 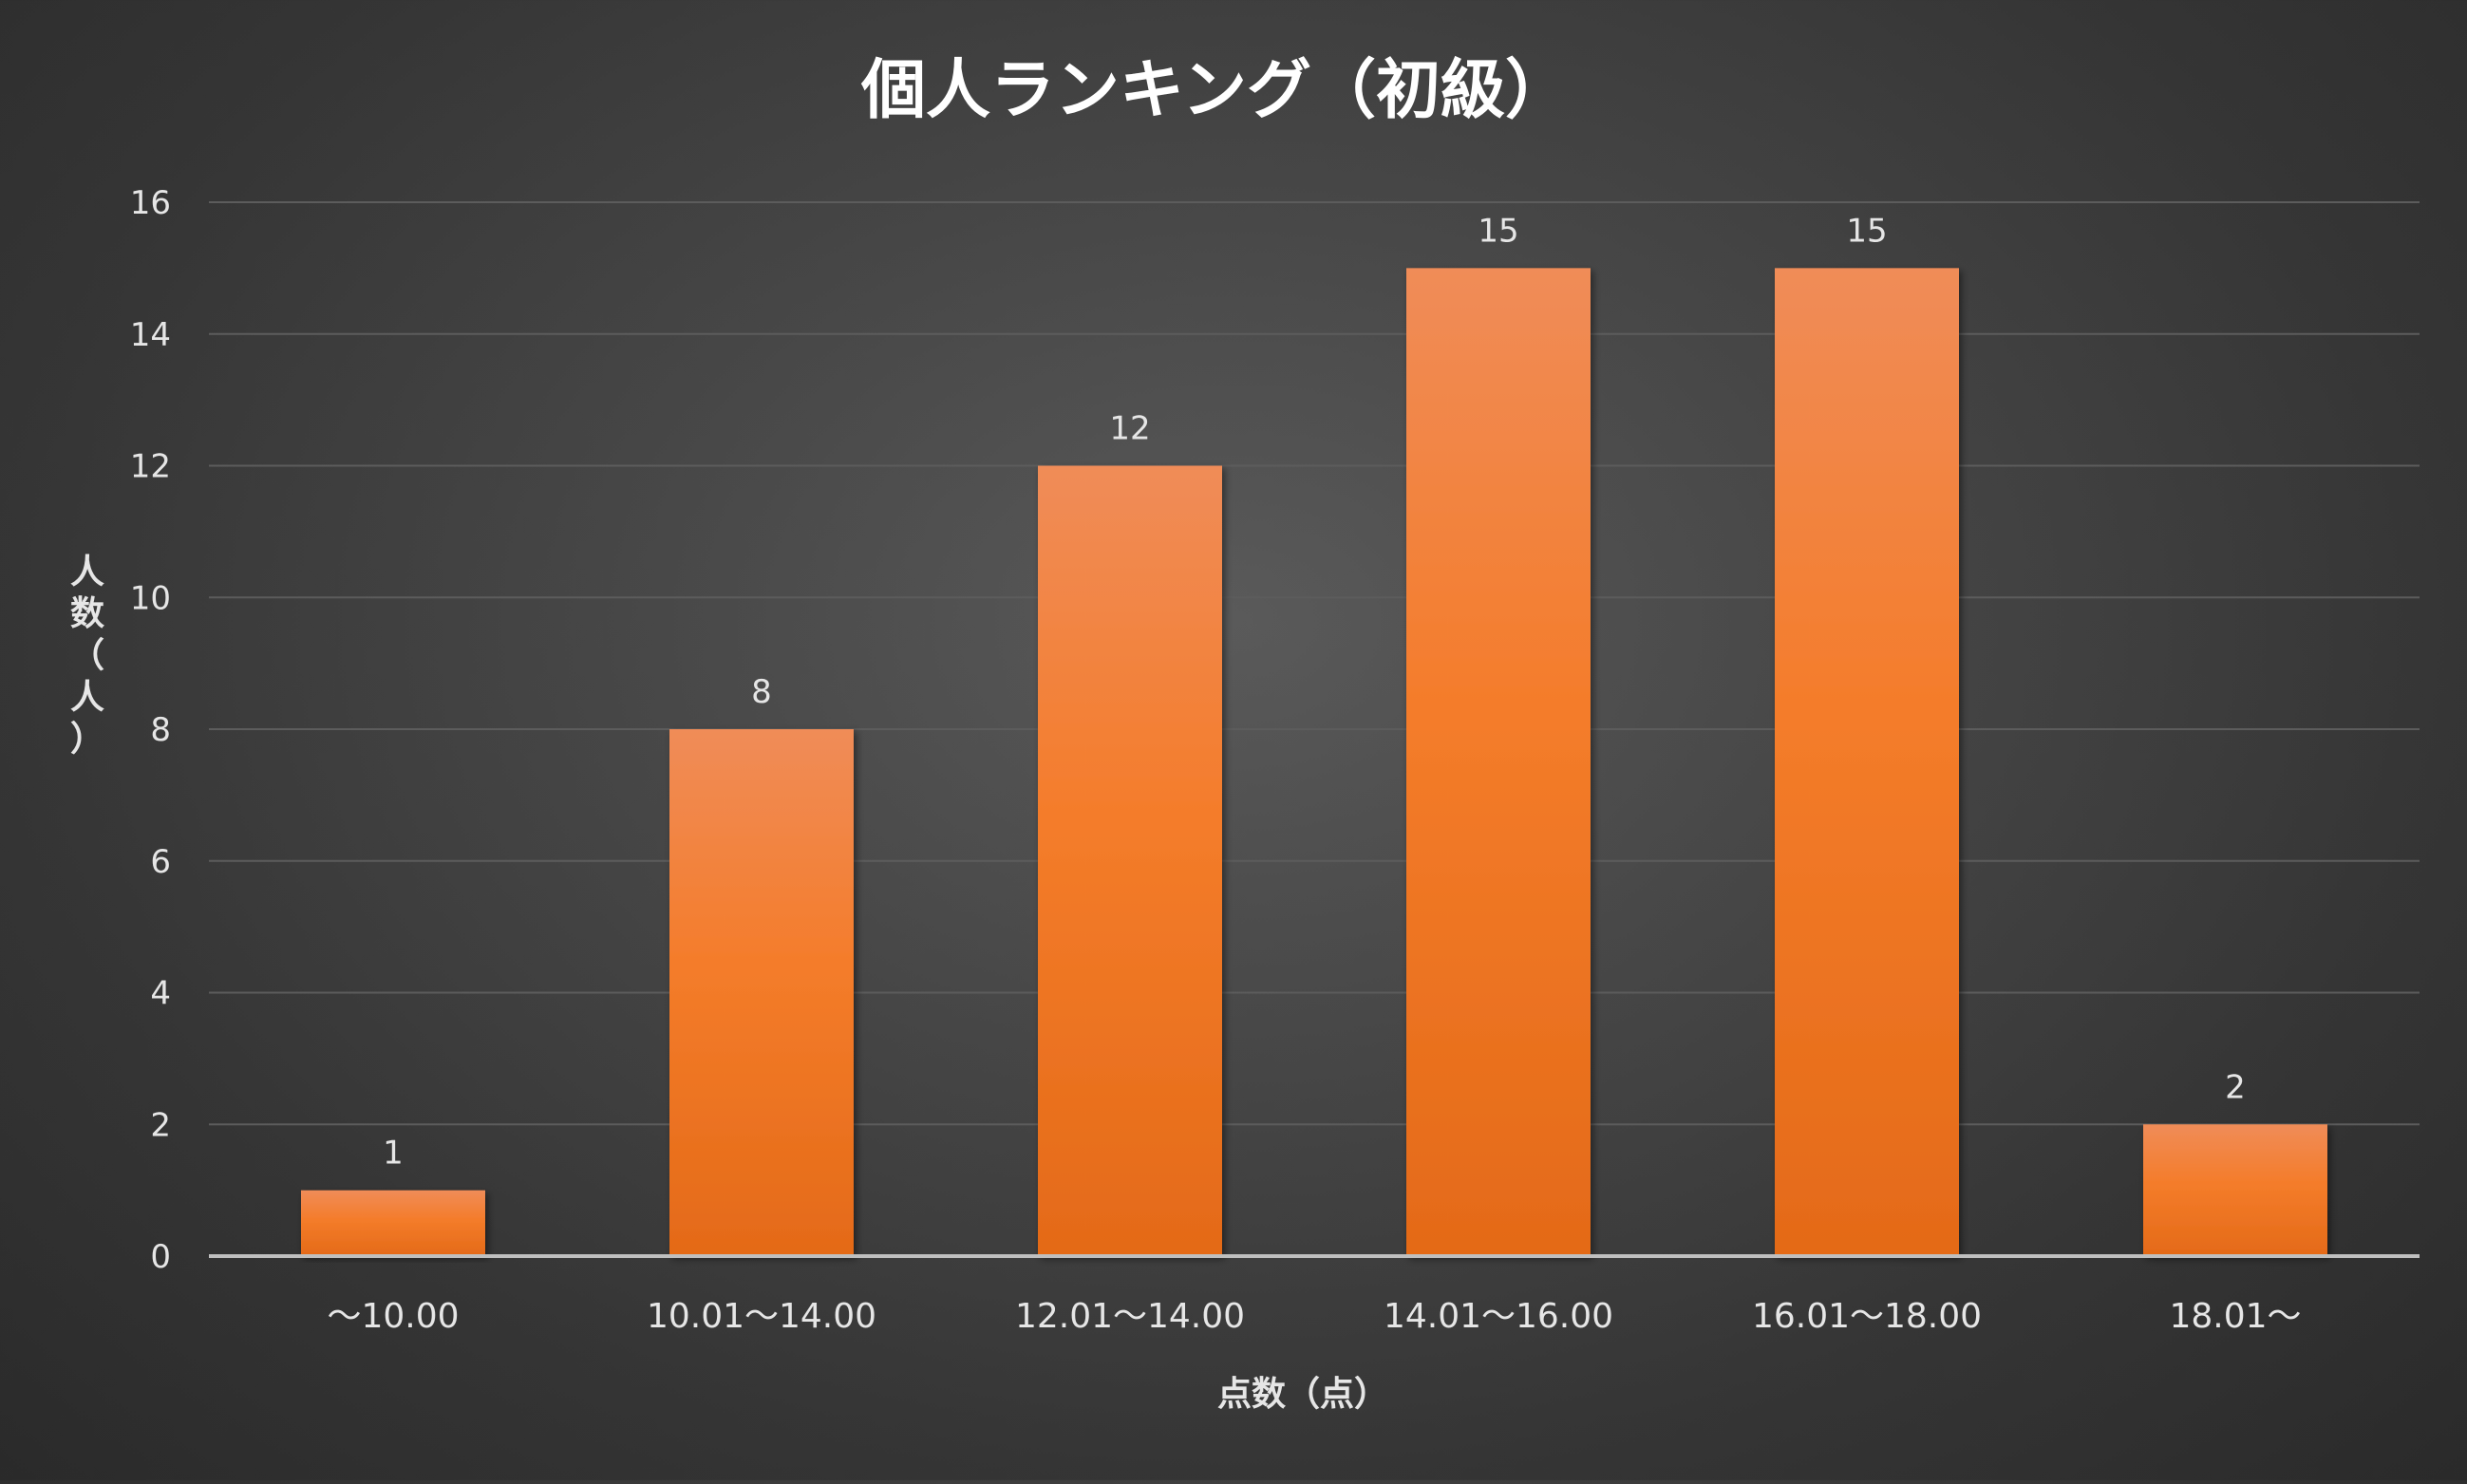 I want to click on data-label: 1, so click(x=393, y=1154).